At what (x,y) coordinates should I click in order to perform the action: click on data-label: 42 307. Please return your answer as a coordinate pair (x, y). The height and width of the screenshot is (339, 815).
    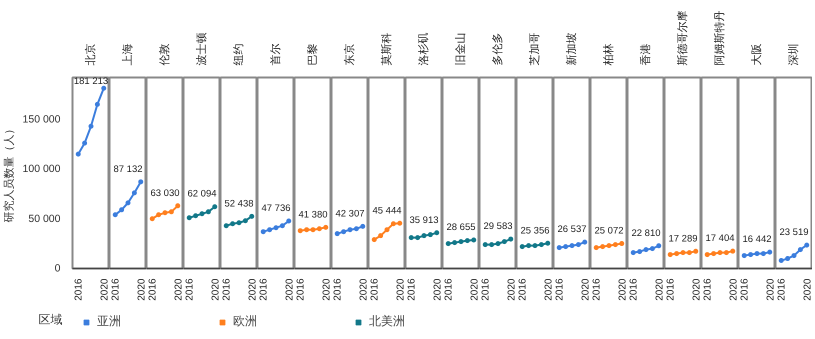
    Looking at the image, I should click on (350, 214).